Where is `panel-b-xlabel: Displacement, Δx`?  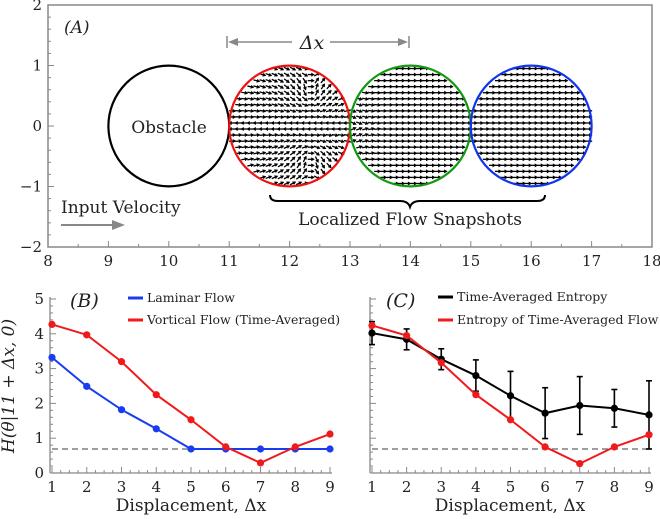 panel-b-xlabel: Displacement, Δx is located at coordinates (191, 506).